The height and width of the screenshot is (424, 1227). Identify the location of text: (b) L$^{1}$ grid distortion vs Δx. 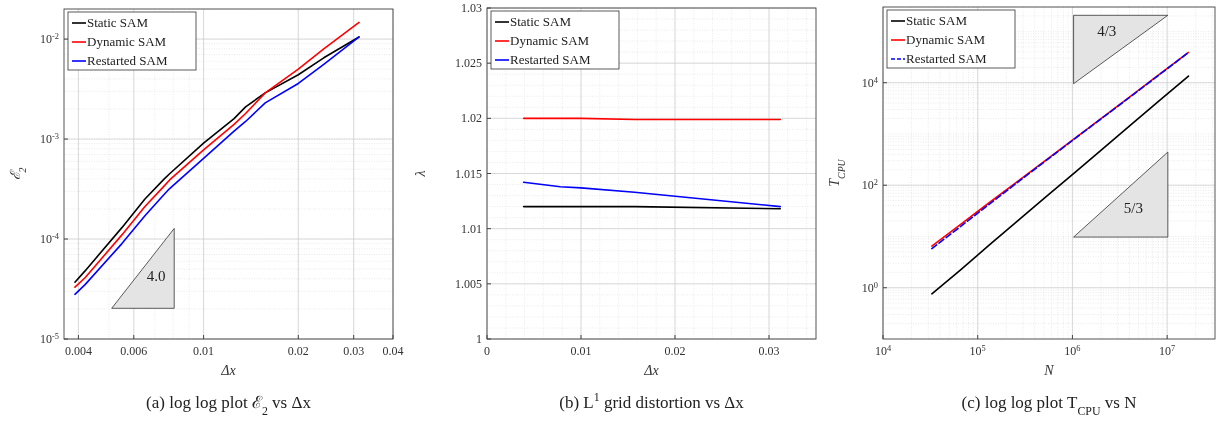
(652, 401).